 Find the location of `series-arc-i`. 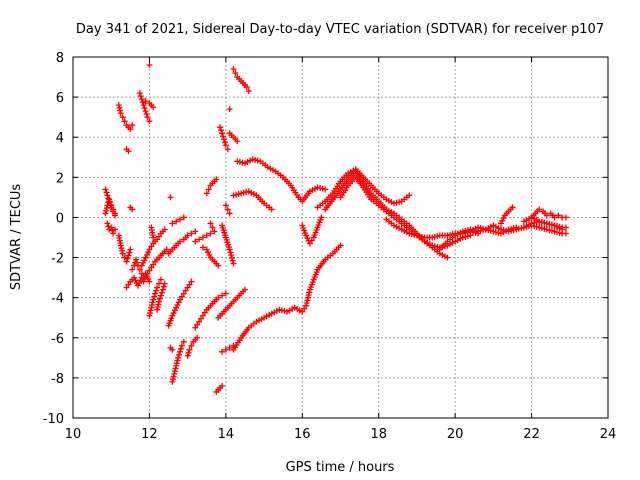

series-arc-i is located at coordinates (137, 266).